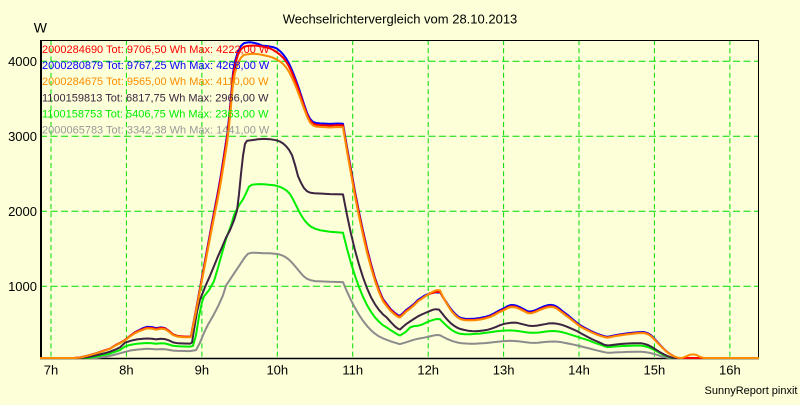 The height and width of the screenshot is (405, 800). What do you see at coordinates (51, 370) in the screenshot?
I see `svg-text: 7h` at bounding box center [51, 370].